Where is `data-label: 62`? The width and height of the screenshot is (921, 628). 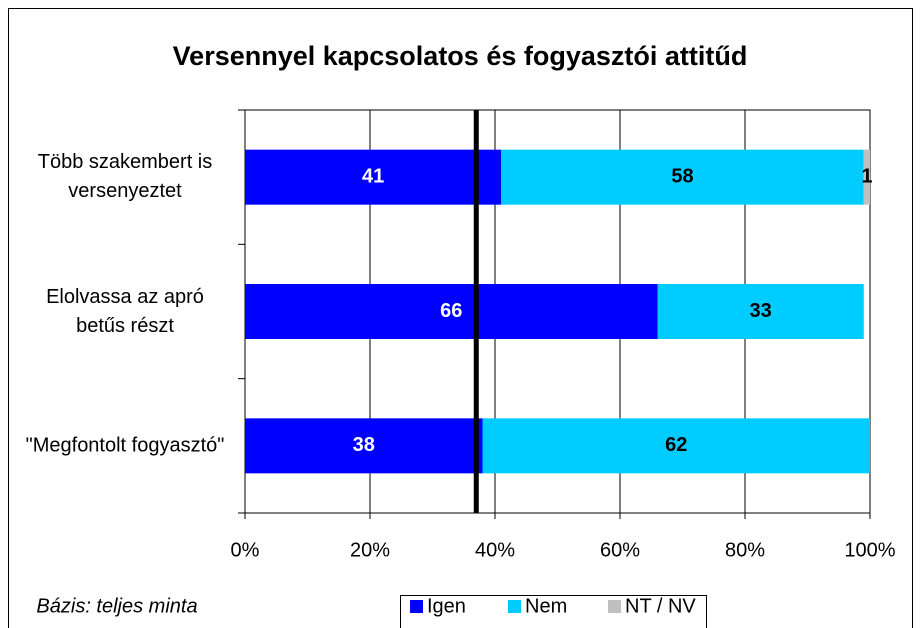
data-label: 62 is located at coordinates (676, 445).